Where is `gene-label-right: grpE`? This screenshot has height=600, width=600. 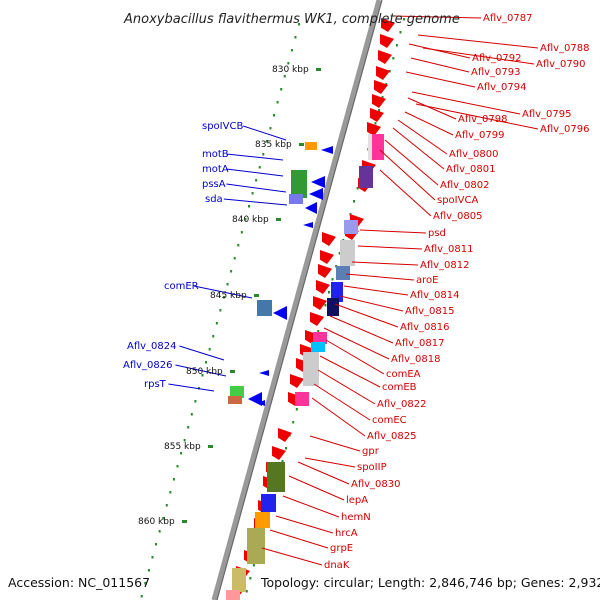 gene-label-right: grpE is located at coordinates (341, 548).